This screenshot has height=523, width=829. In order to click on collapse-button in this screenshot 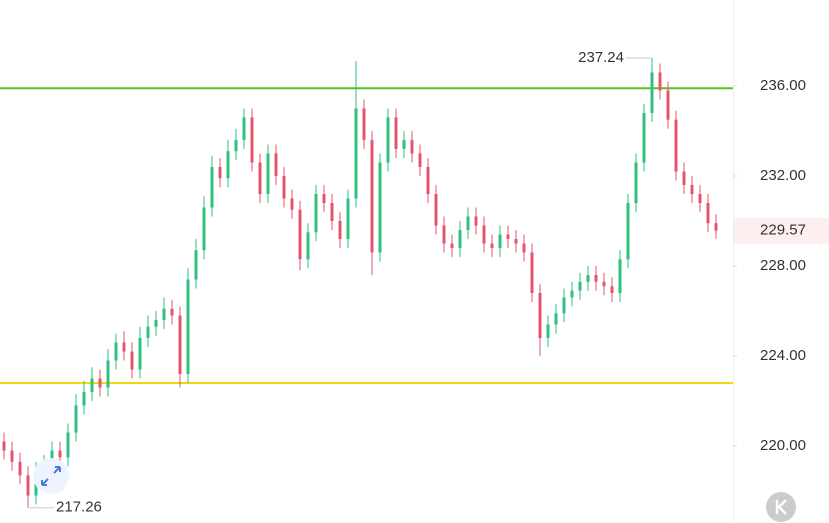, I will do `click(781, 507)`.